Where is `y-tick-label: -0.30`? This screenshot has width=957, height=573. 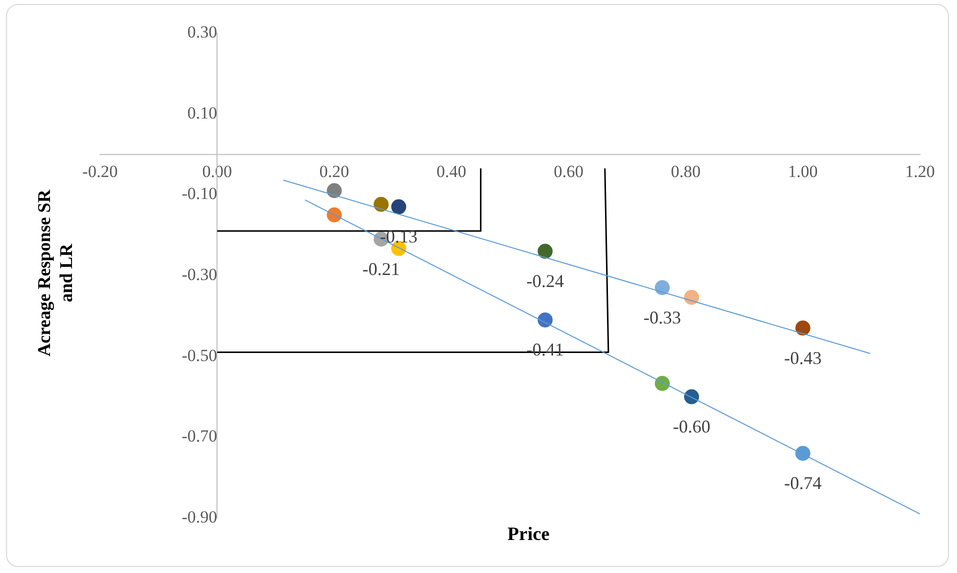 y-tick-label: -0.30 is located at coordinates (200, 274).